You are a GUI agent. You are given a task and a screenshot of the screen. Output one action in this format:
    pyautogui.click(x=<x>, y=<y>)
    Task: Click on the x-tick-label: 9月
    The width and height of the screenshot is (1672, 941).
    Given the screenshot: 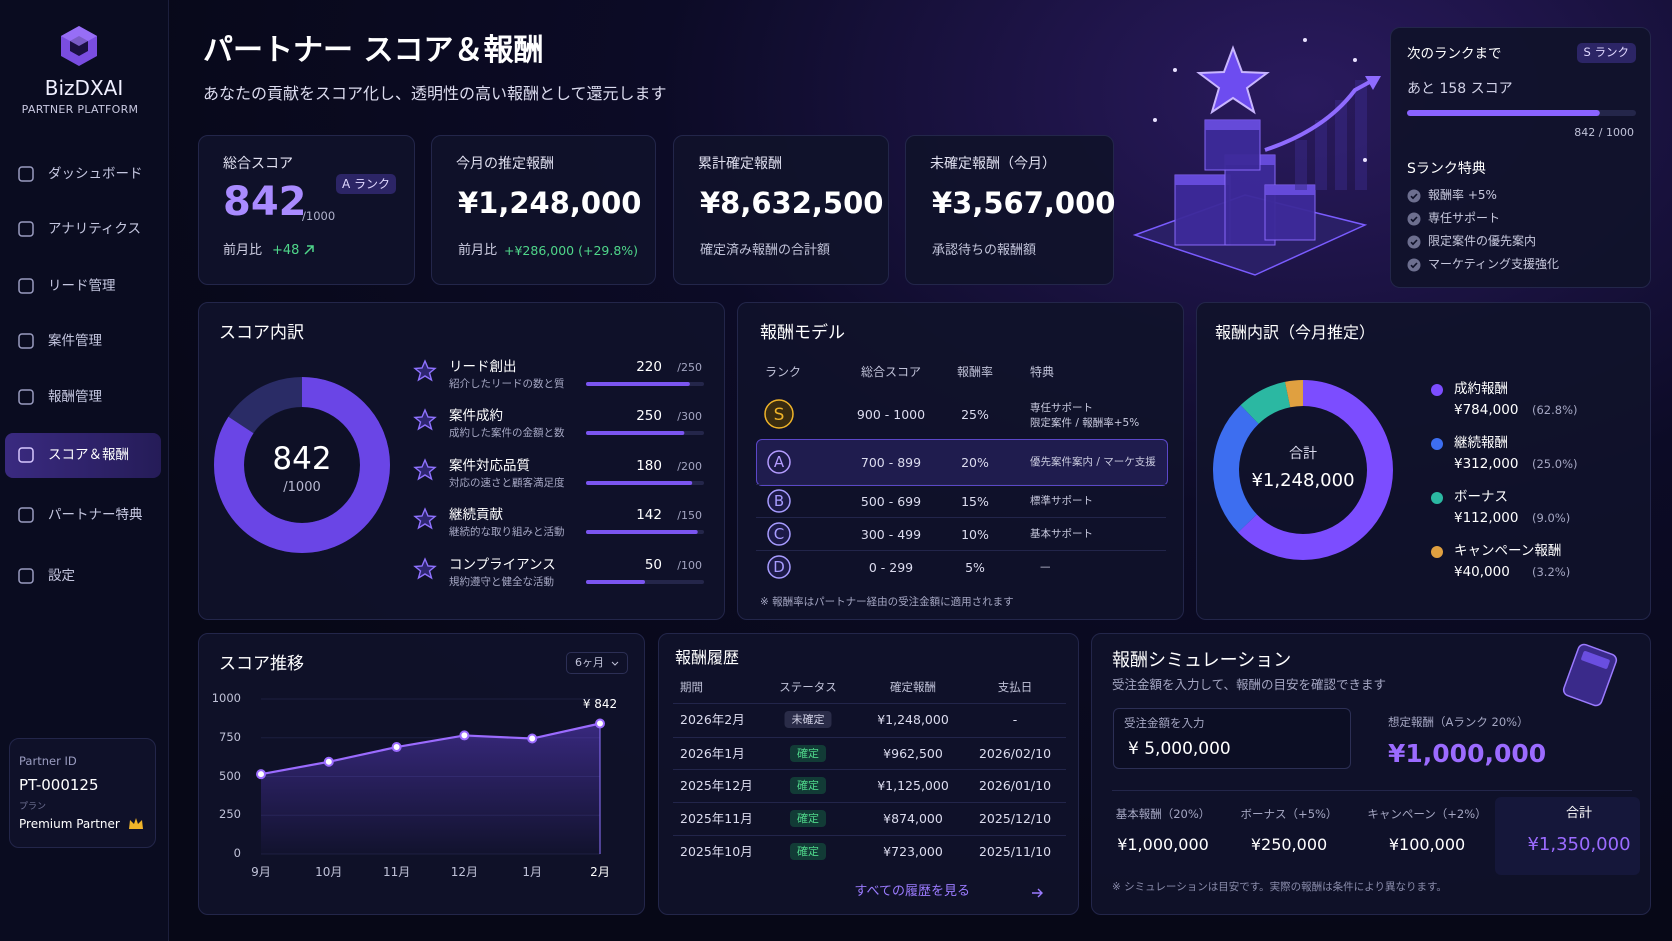 What is the action you would take?
    pyautogui.click(x=261, y=872)
    